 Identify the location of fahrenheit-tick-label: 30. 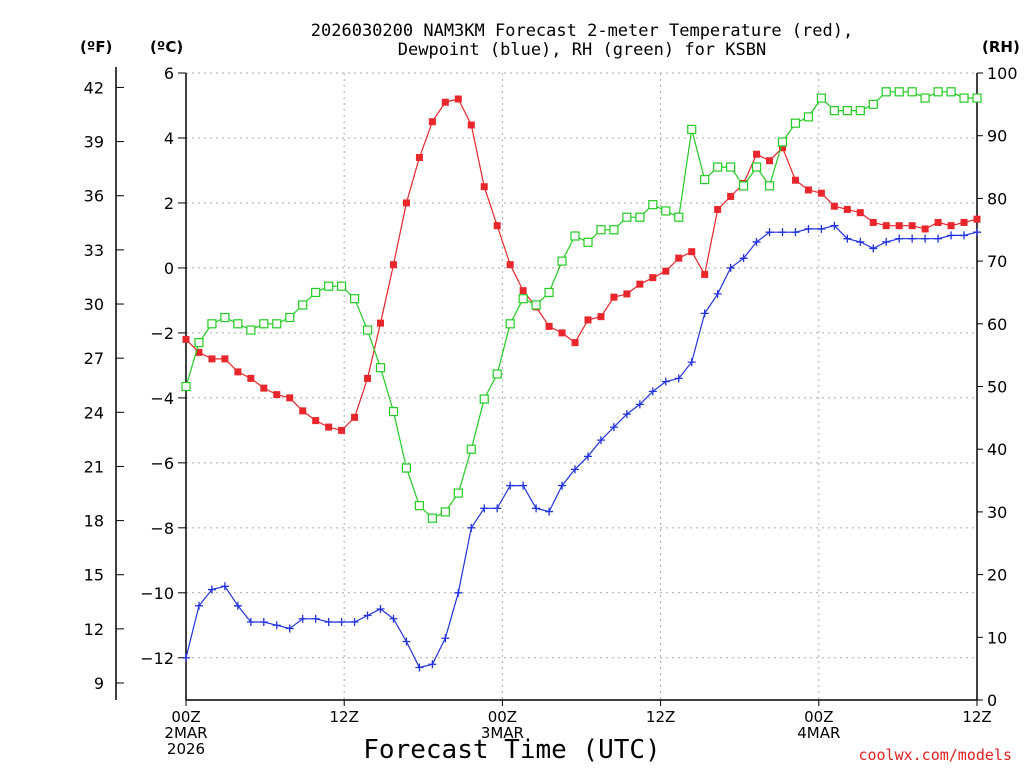
(94, 304).